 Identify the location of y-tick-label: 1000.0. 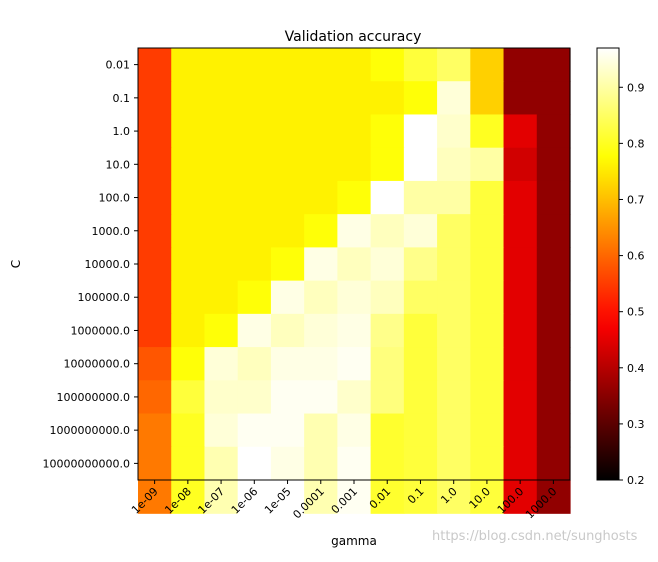
(111, 231).